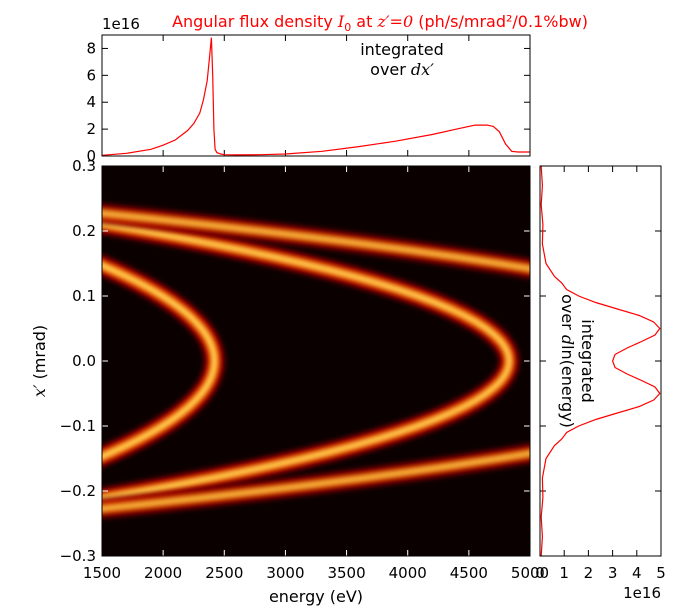 Image resolution: width=686 pixels, height=615 pixels. I want to click on y-tick-label: −0.3, so click(78, 556).